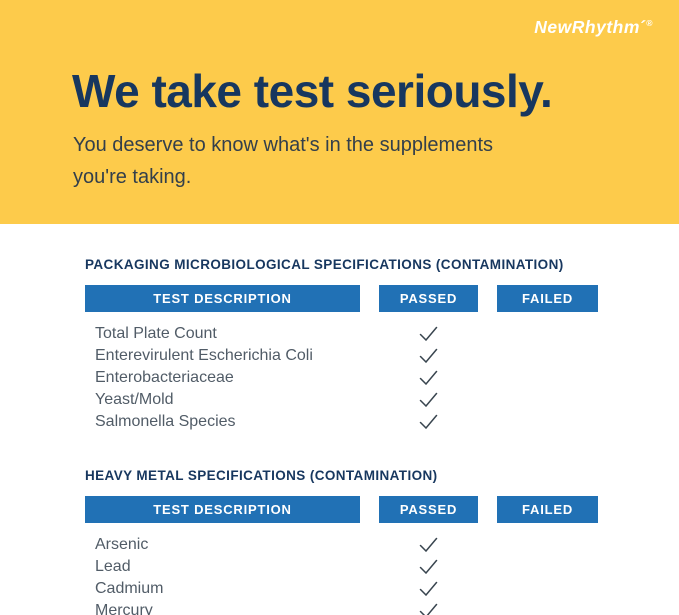 Image resolution: width=679 pixels, height=615 pixels. What do you see at coordinates (341, 334) in the screenshot?
I see `table-row: Total Plate Count` at bounding box center [341, 334].